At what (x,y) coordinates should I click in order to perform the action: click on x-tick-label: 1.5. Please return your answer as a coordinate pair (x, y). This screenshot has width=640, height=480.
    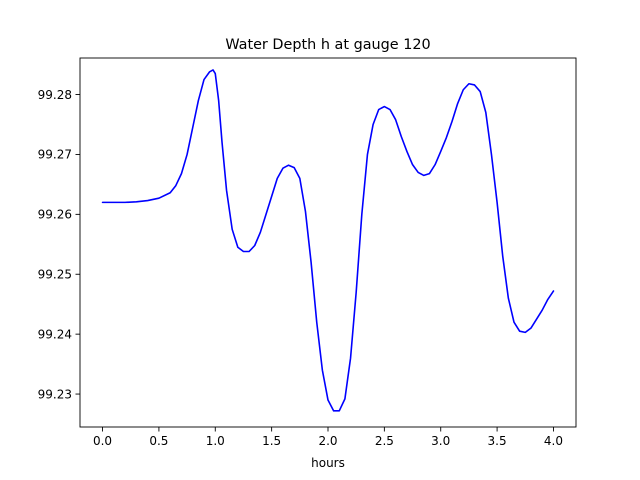
    Looking at the image, I should click on (271, 441).